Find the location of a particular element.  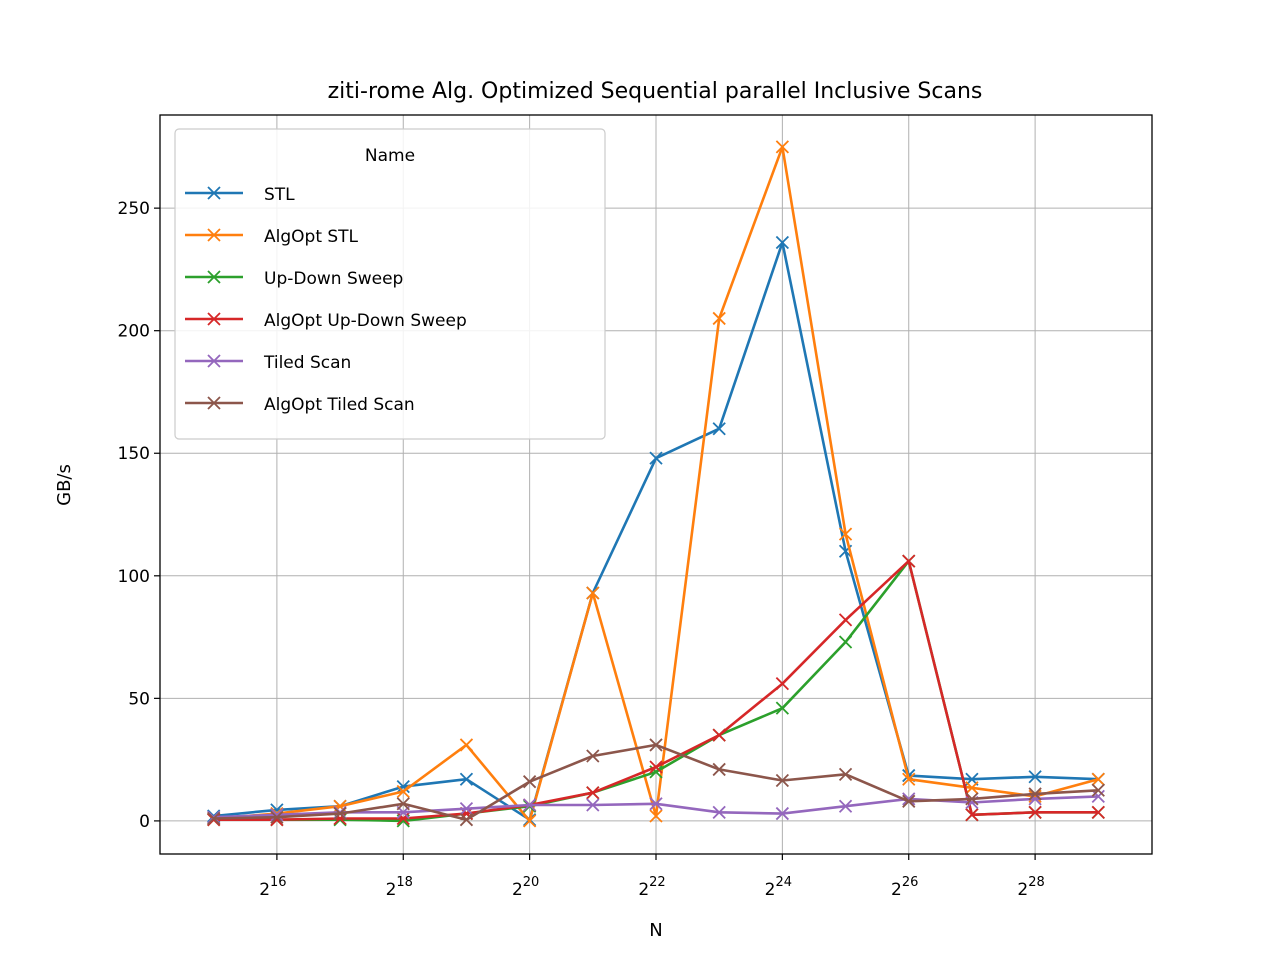

y-tick-label: 50 is located at coordinates (139, 699).